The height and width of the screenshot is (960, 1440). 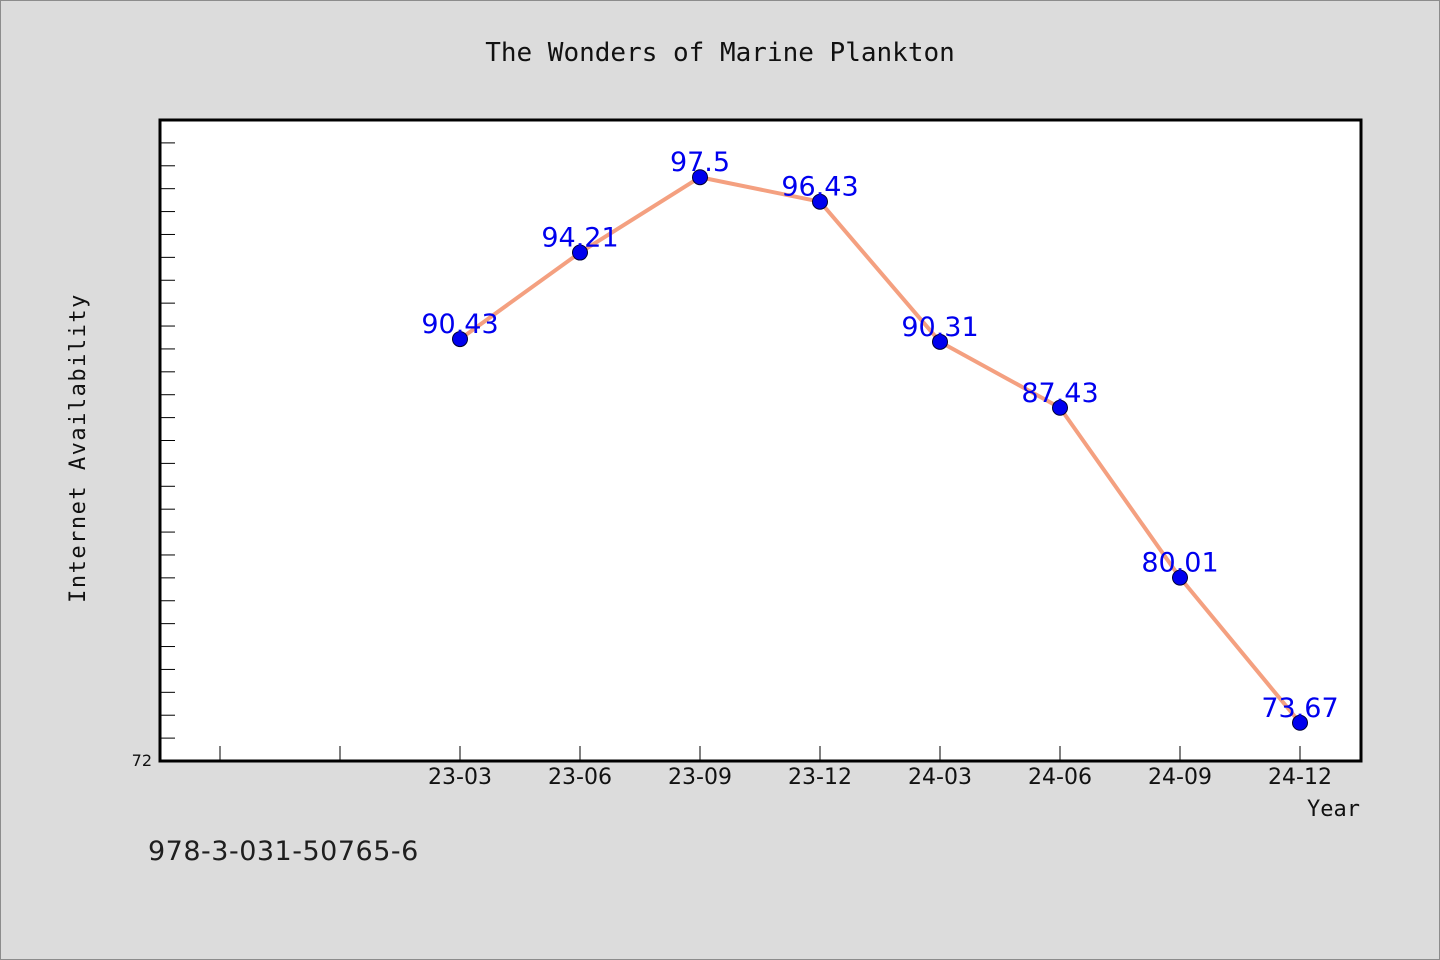 I want to click on x-tick-label: 23-09, so click(x=700, y=777).